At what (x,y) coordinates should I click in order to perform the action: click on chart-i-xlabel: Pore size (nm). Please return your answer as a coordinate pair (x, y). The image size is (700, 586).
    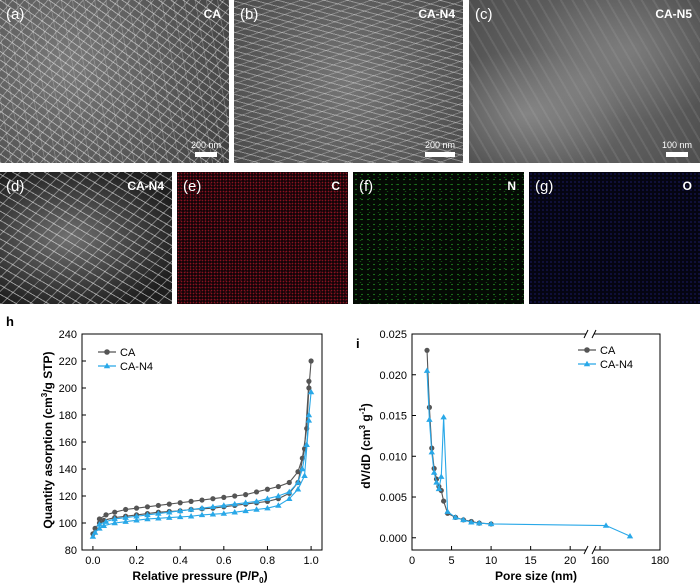
    Looking at the image, I should click on (536, 576).